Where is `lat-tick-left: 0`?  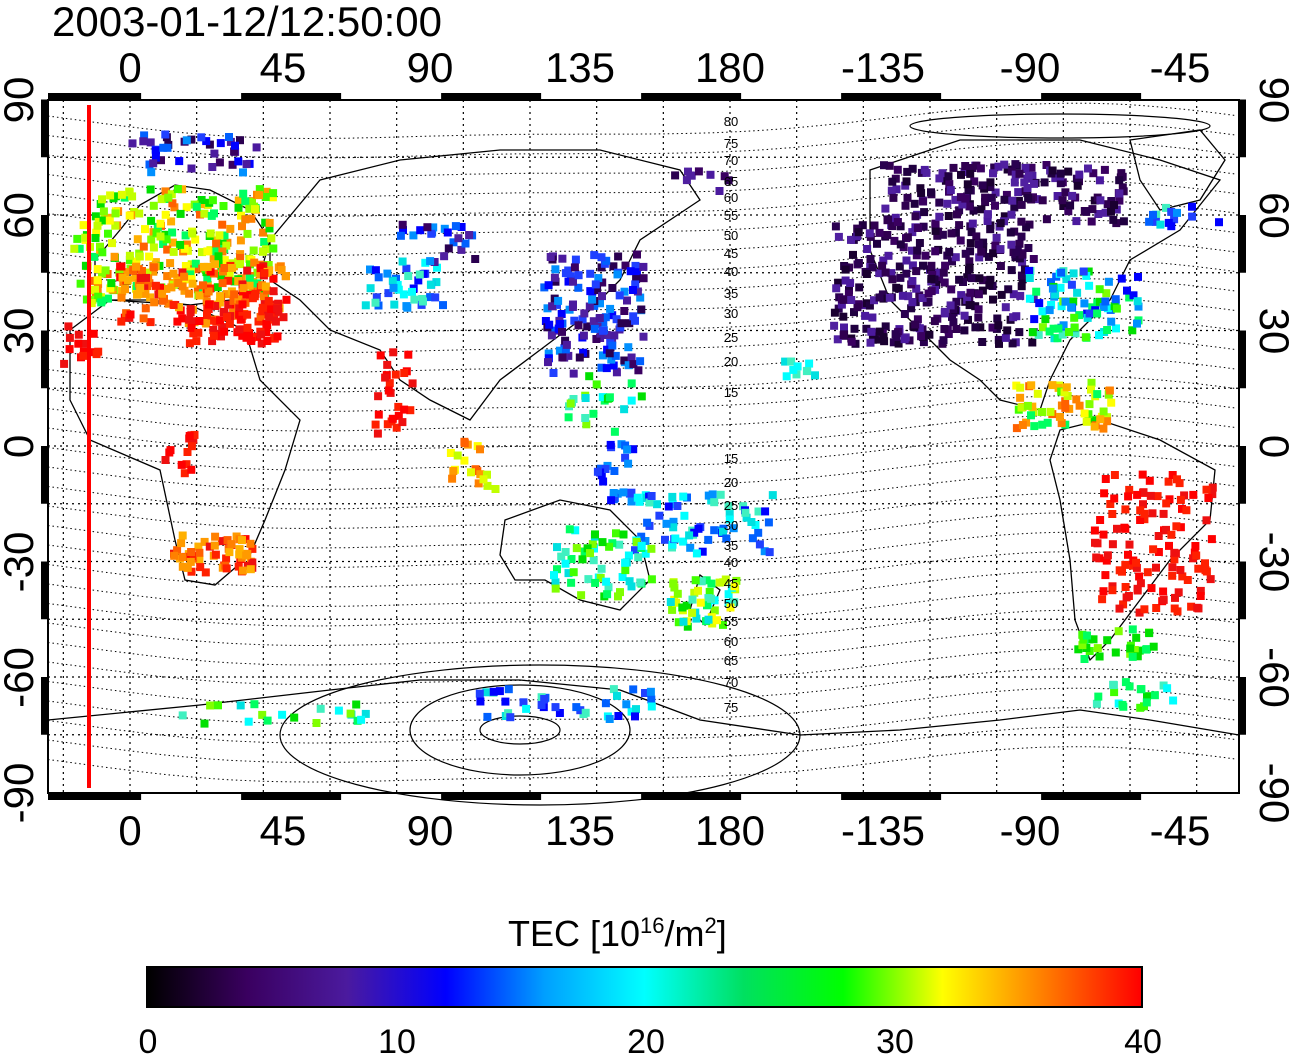
lat-tick-left: 0 is located at coordinates (21, 446).